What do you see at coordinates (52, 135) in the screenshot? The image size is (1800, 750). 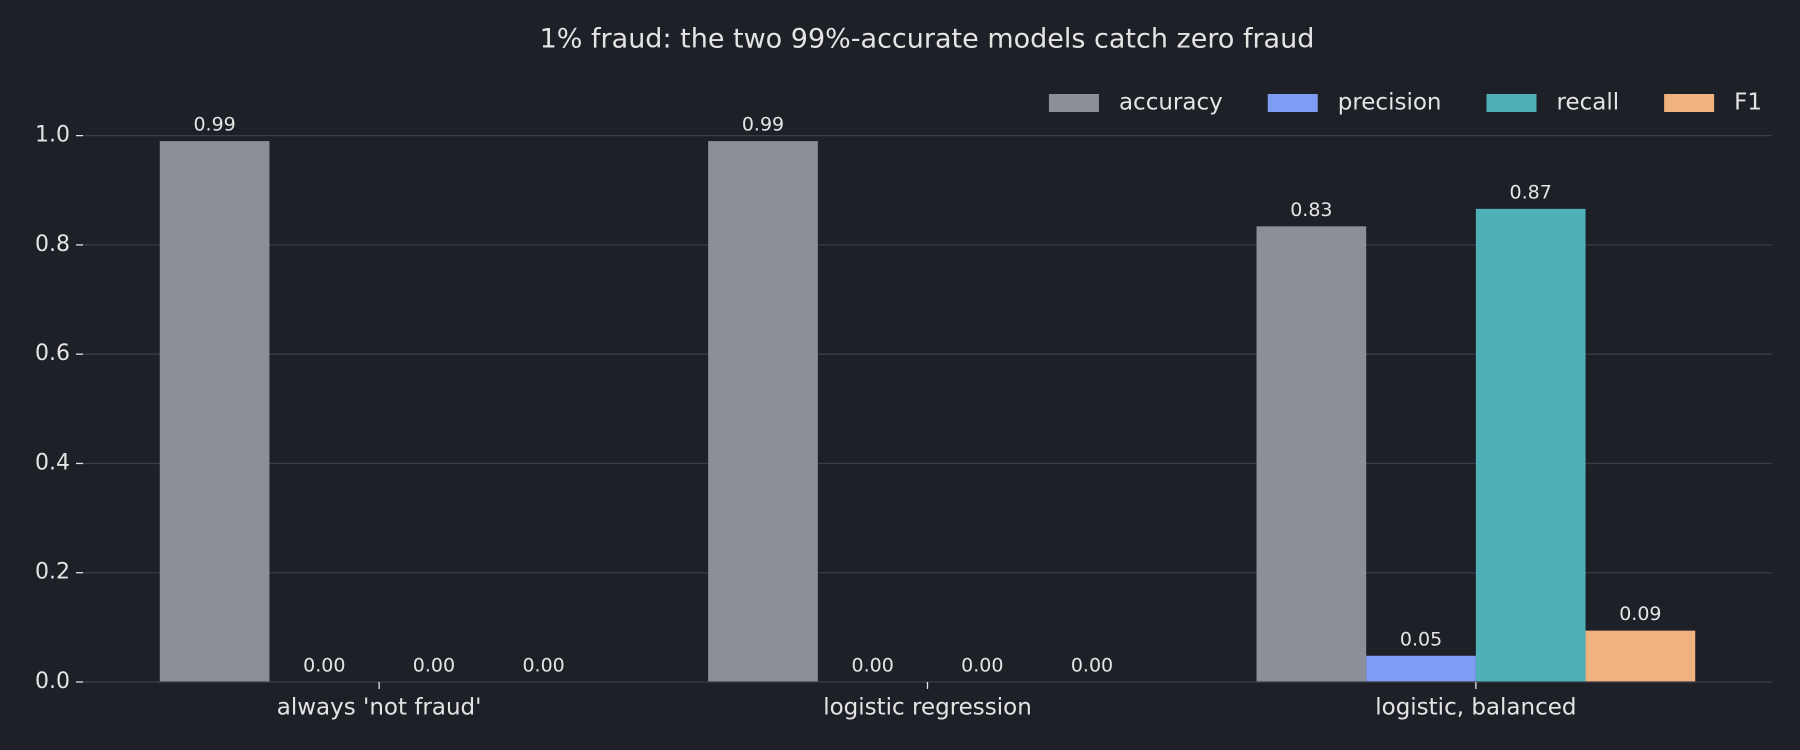 I see `y-tick-label: 1.0` at bounding box center [52, 135].